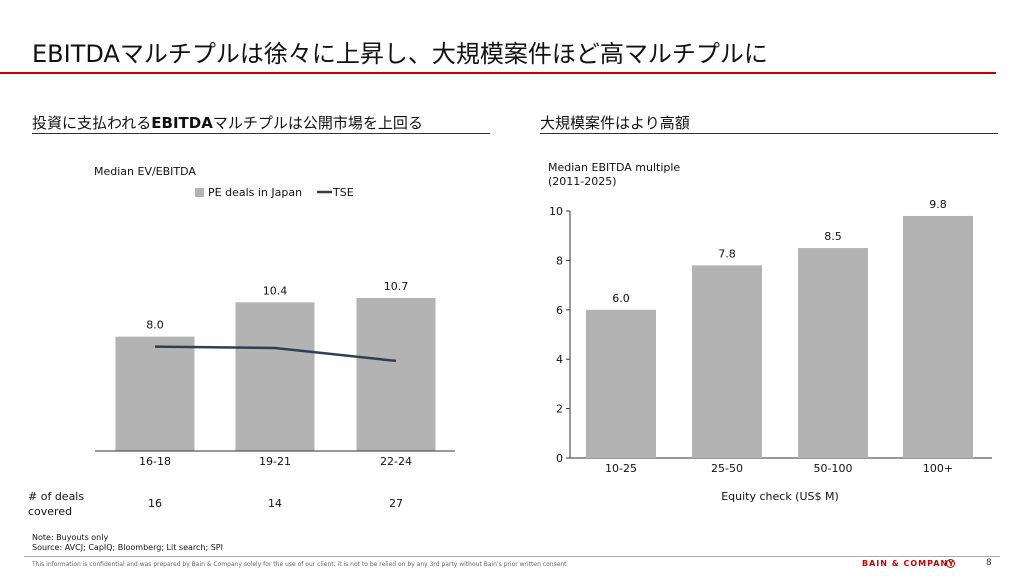 The image size is (1024, 576). I want to click on deals-count-16-18: 16, so click(155, 503).